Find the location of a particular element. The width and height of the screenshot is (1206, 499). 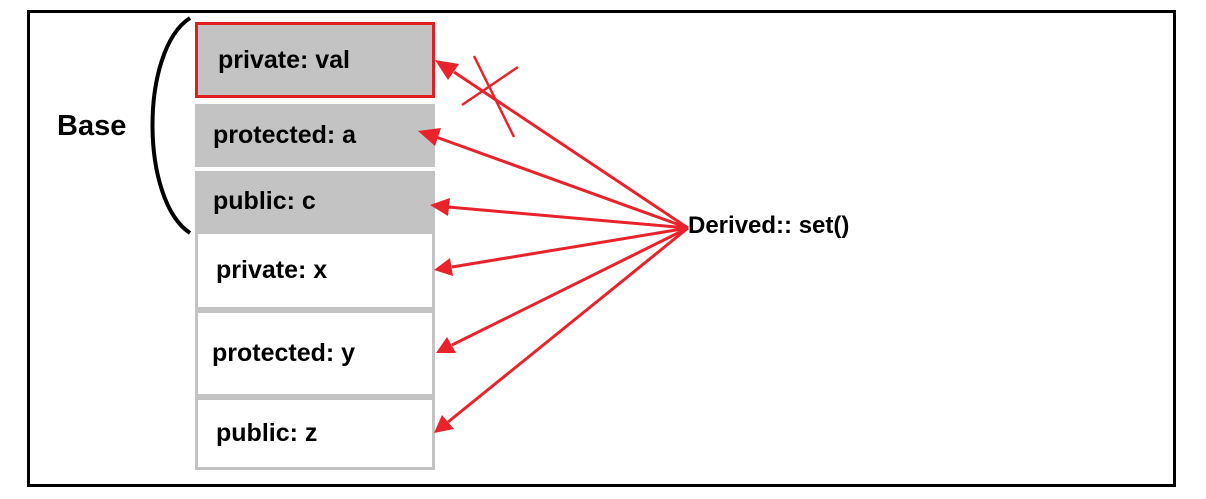

member-label: protected: y is located at coordinates (284, 353).